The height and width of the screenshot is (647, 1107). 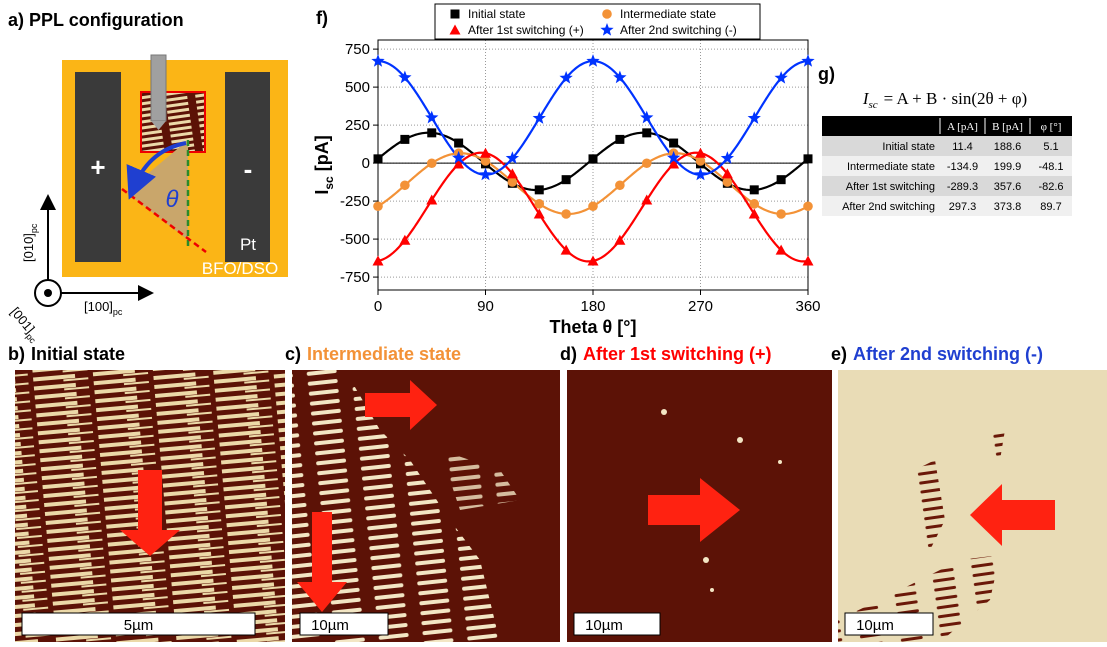 I want to click on axis-label: [001]pc, so click(x=24, y=324).